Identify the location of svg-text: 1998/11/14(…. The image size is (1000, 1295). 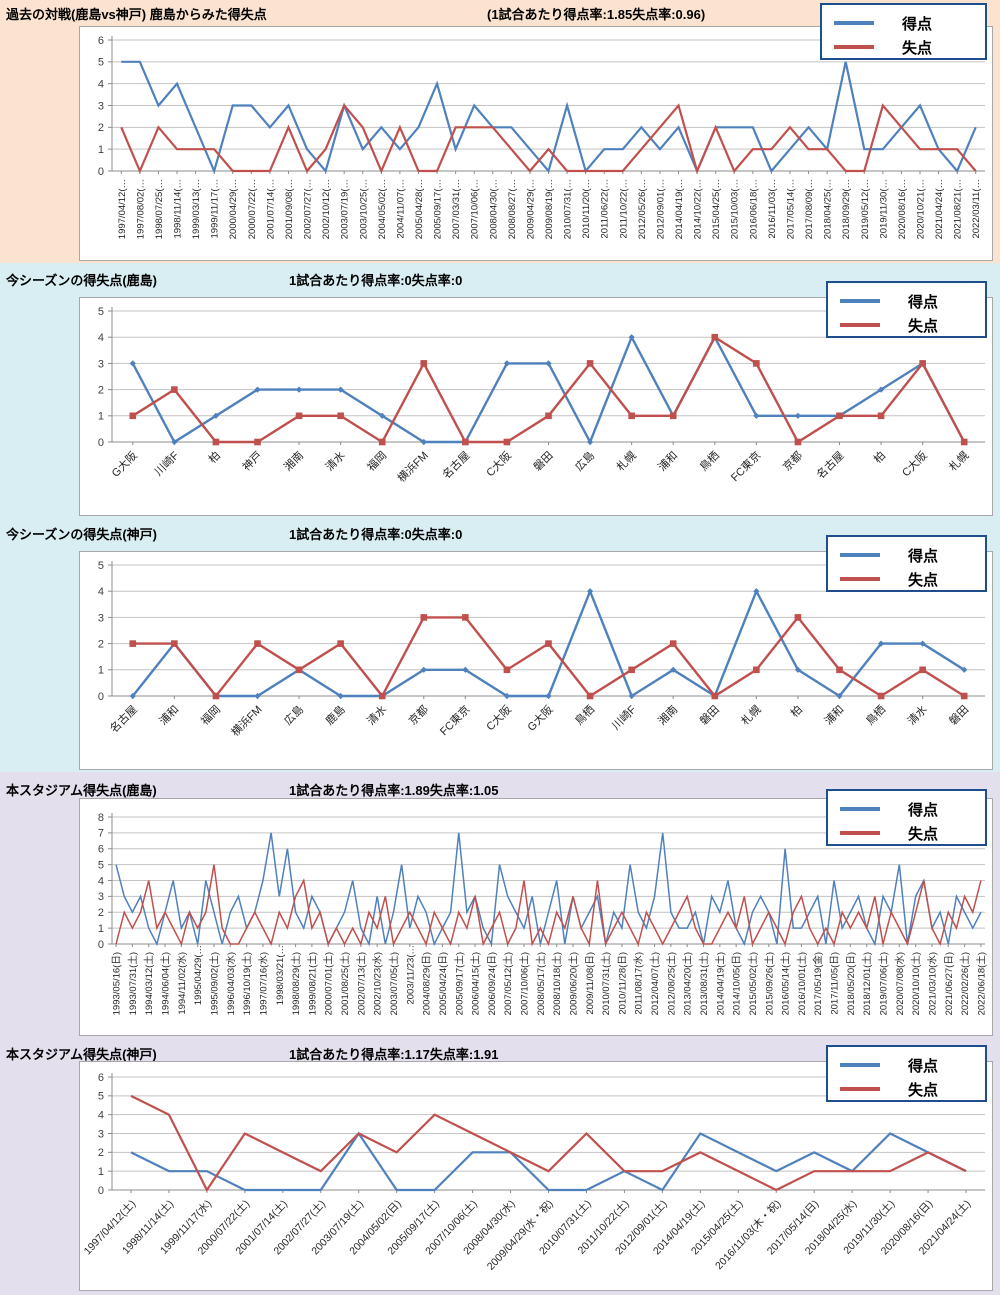
(178, 209).